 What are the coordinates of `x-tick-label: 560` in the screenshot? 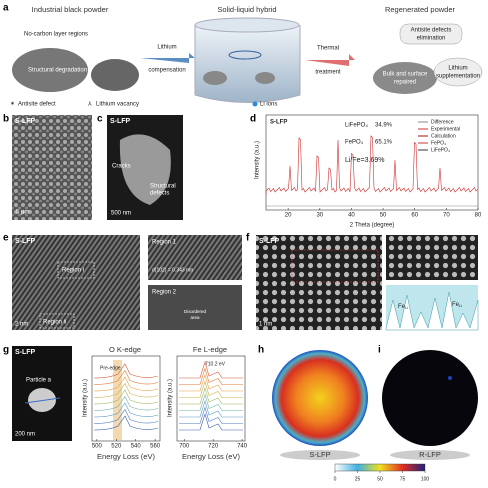 It's located at (155, 447).